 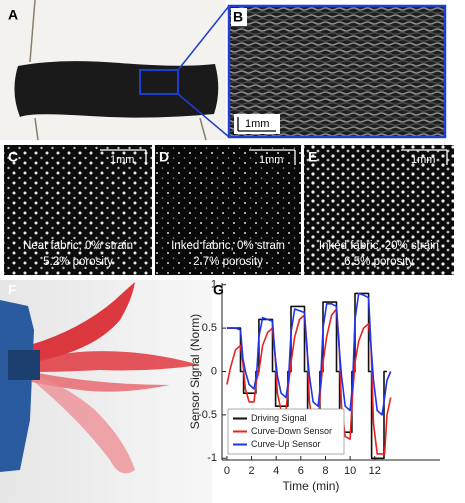 I want to click on panel-label: G, so click(x=218, y=290).